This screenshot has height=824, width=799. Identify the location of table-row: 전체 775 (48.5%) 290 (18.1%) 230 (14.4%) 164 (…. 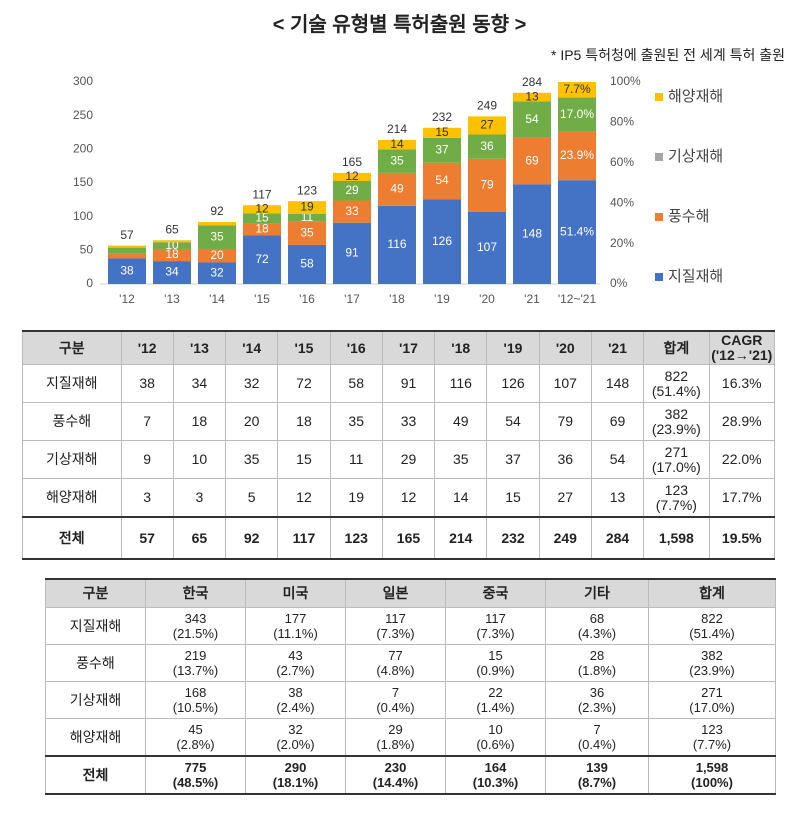
(410, 775).